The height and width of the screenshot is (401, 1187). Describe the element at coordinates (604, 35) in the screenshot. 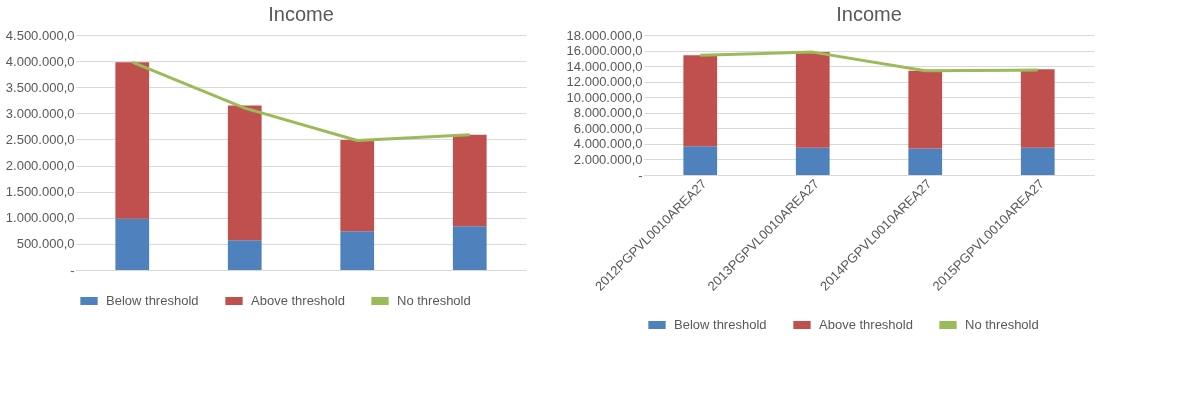

I see `y-tick-label: 18.000.000,0` at that location.